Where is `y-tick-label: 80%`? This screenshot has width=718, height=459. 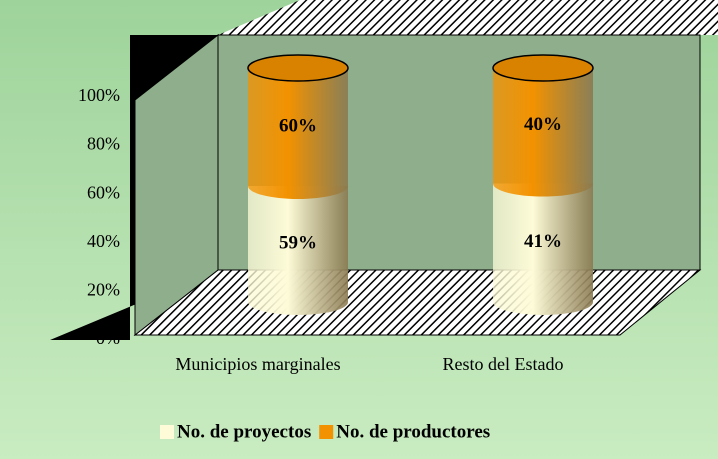 y-tick-label: 80% is located at coordinates (103, 144).